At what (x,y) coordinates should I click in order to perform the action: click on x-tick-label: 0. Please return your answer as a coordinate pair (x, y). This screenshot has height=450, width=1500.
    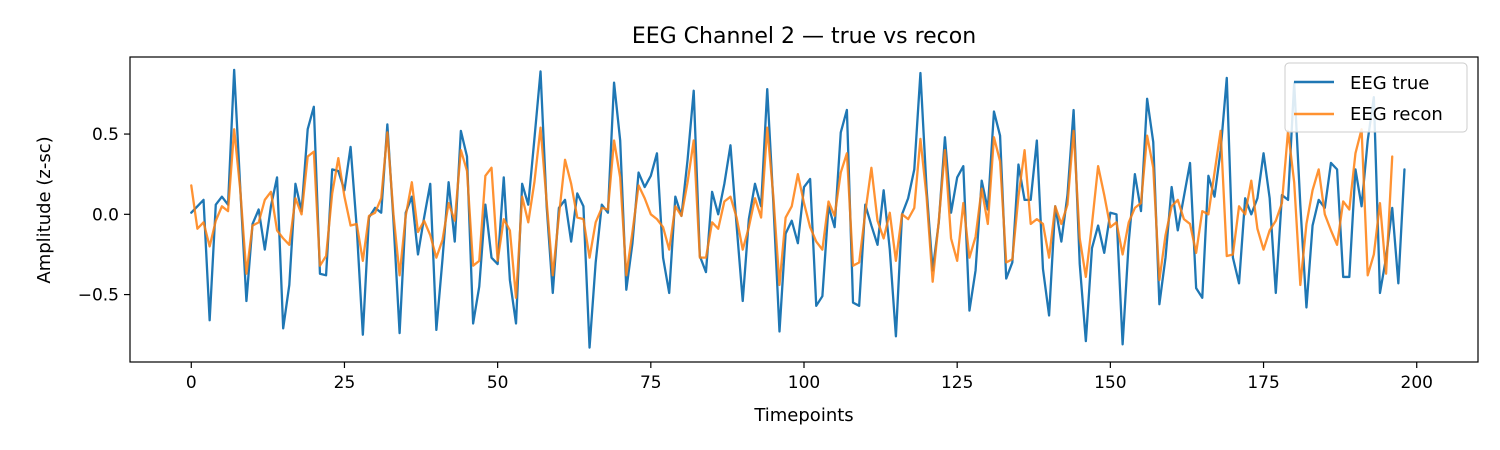
    Looking at the image, I should click on (191, 383).